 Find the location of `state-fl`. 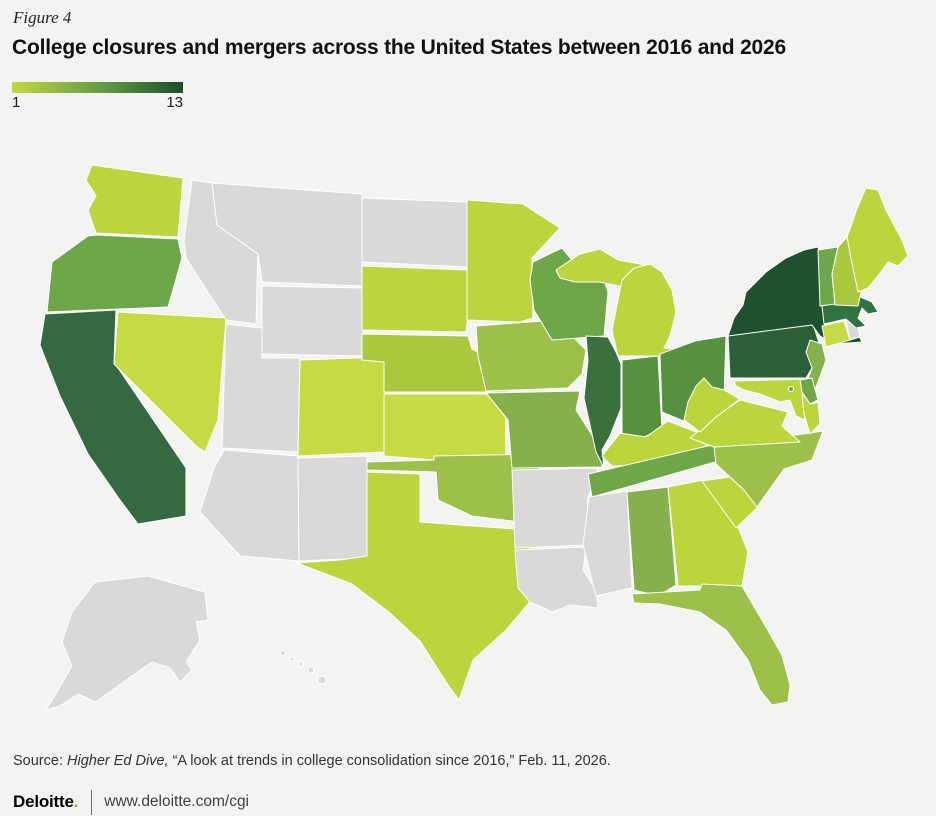

state-fl is located at coordinates (711, 644).